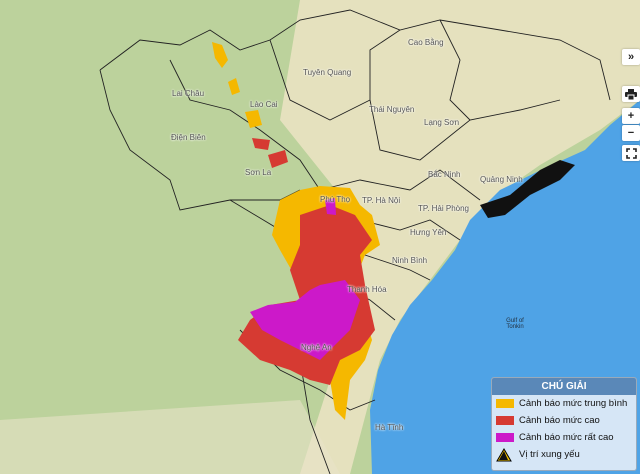 Image resolution: width=640 pixels, height=474 pixels. I want to click on legend-label: Cảnh báo mức trung bình, so click(573, 403).